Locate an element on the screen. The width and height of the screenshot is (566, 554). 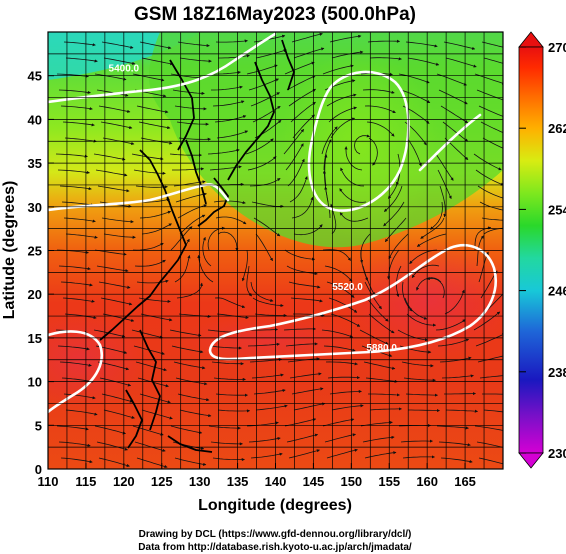
x-tick-label: 135 is located at coordinates (238, 481).